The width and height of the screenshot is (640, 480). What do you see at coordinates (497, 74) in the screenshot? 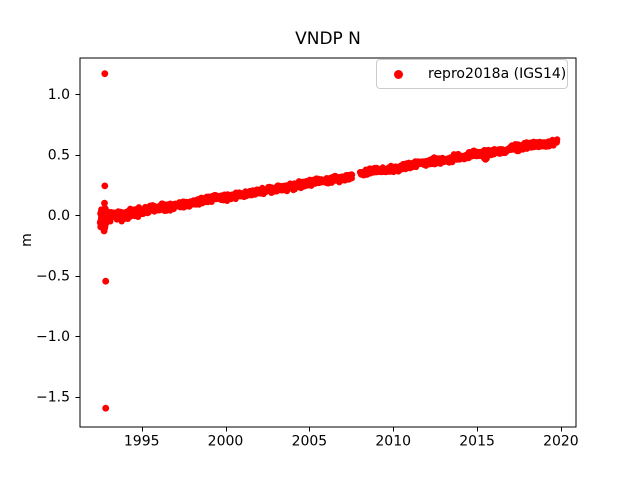
I see `legend-label: repro2018a (IGS14)` at bounding box center [497, 74].